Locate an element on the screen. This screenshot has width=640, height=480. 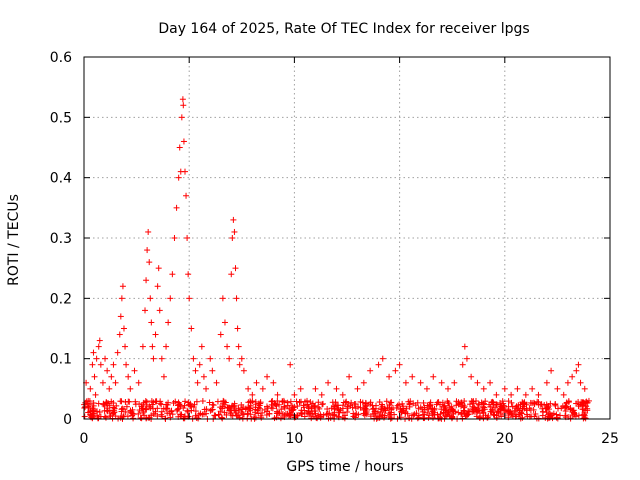
y-tick-label: 0.6 is located at coordinates (61, 58).